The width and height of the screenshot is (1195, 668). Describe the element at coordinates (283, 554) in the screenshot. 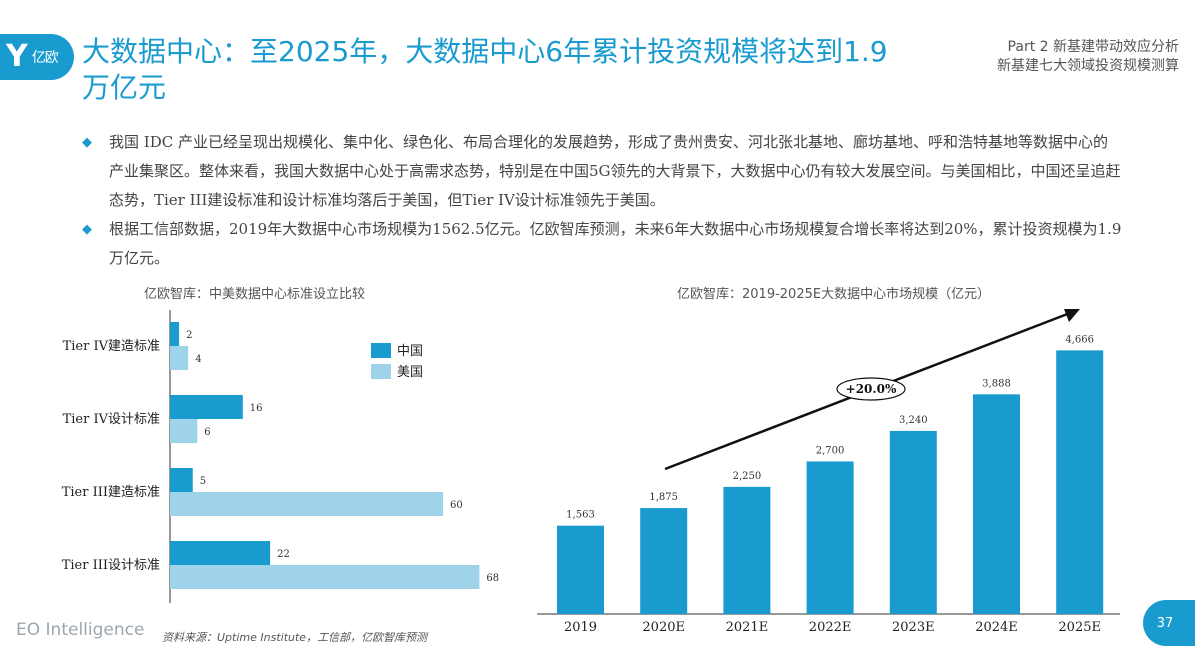

I see `data-label: 22` at that location.